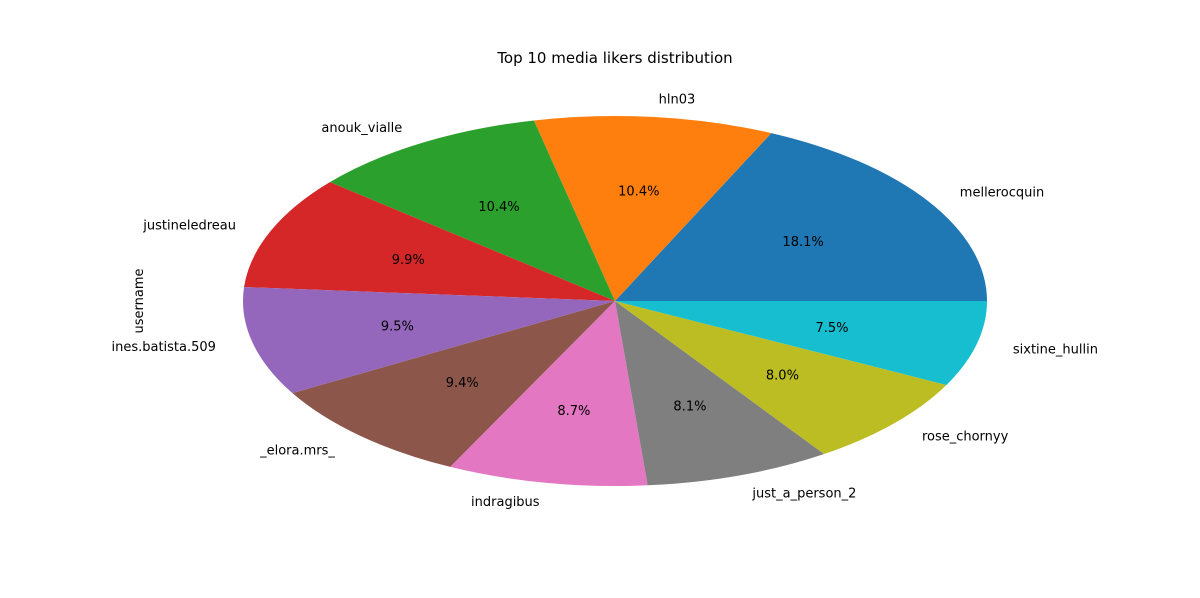 The width and height of the screenshot is (1200, 598). I want to click on pie-slice-justineledreau, so click(429, 241).